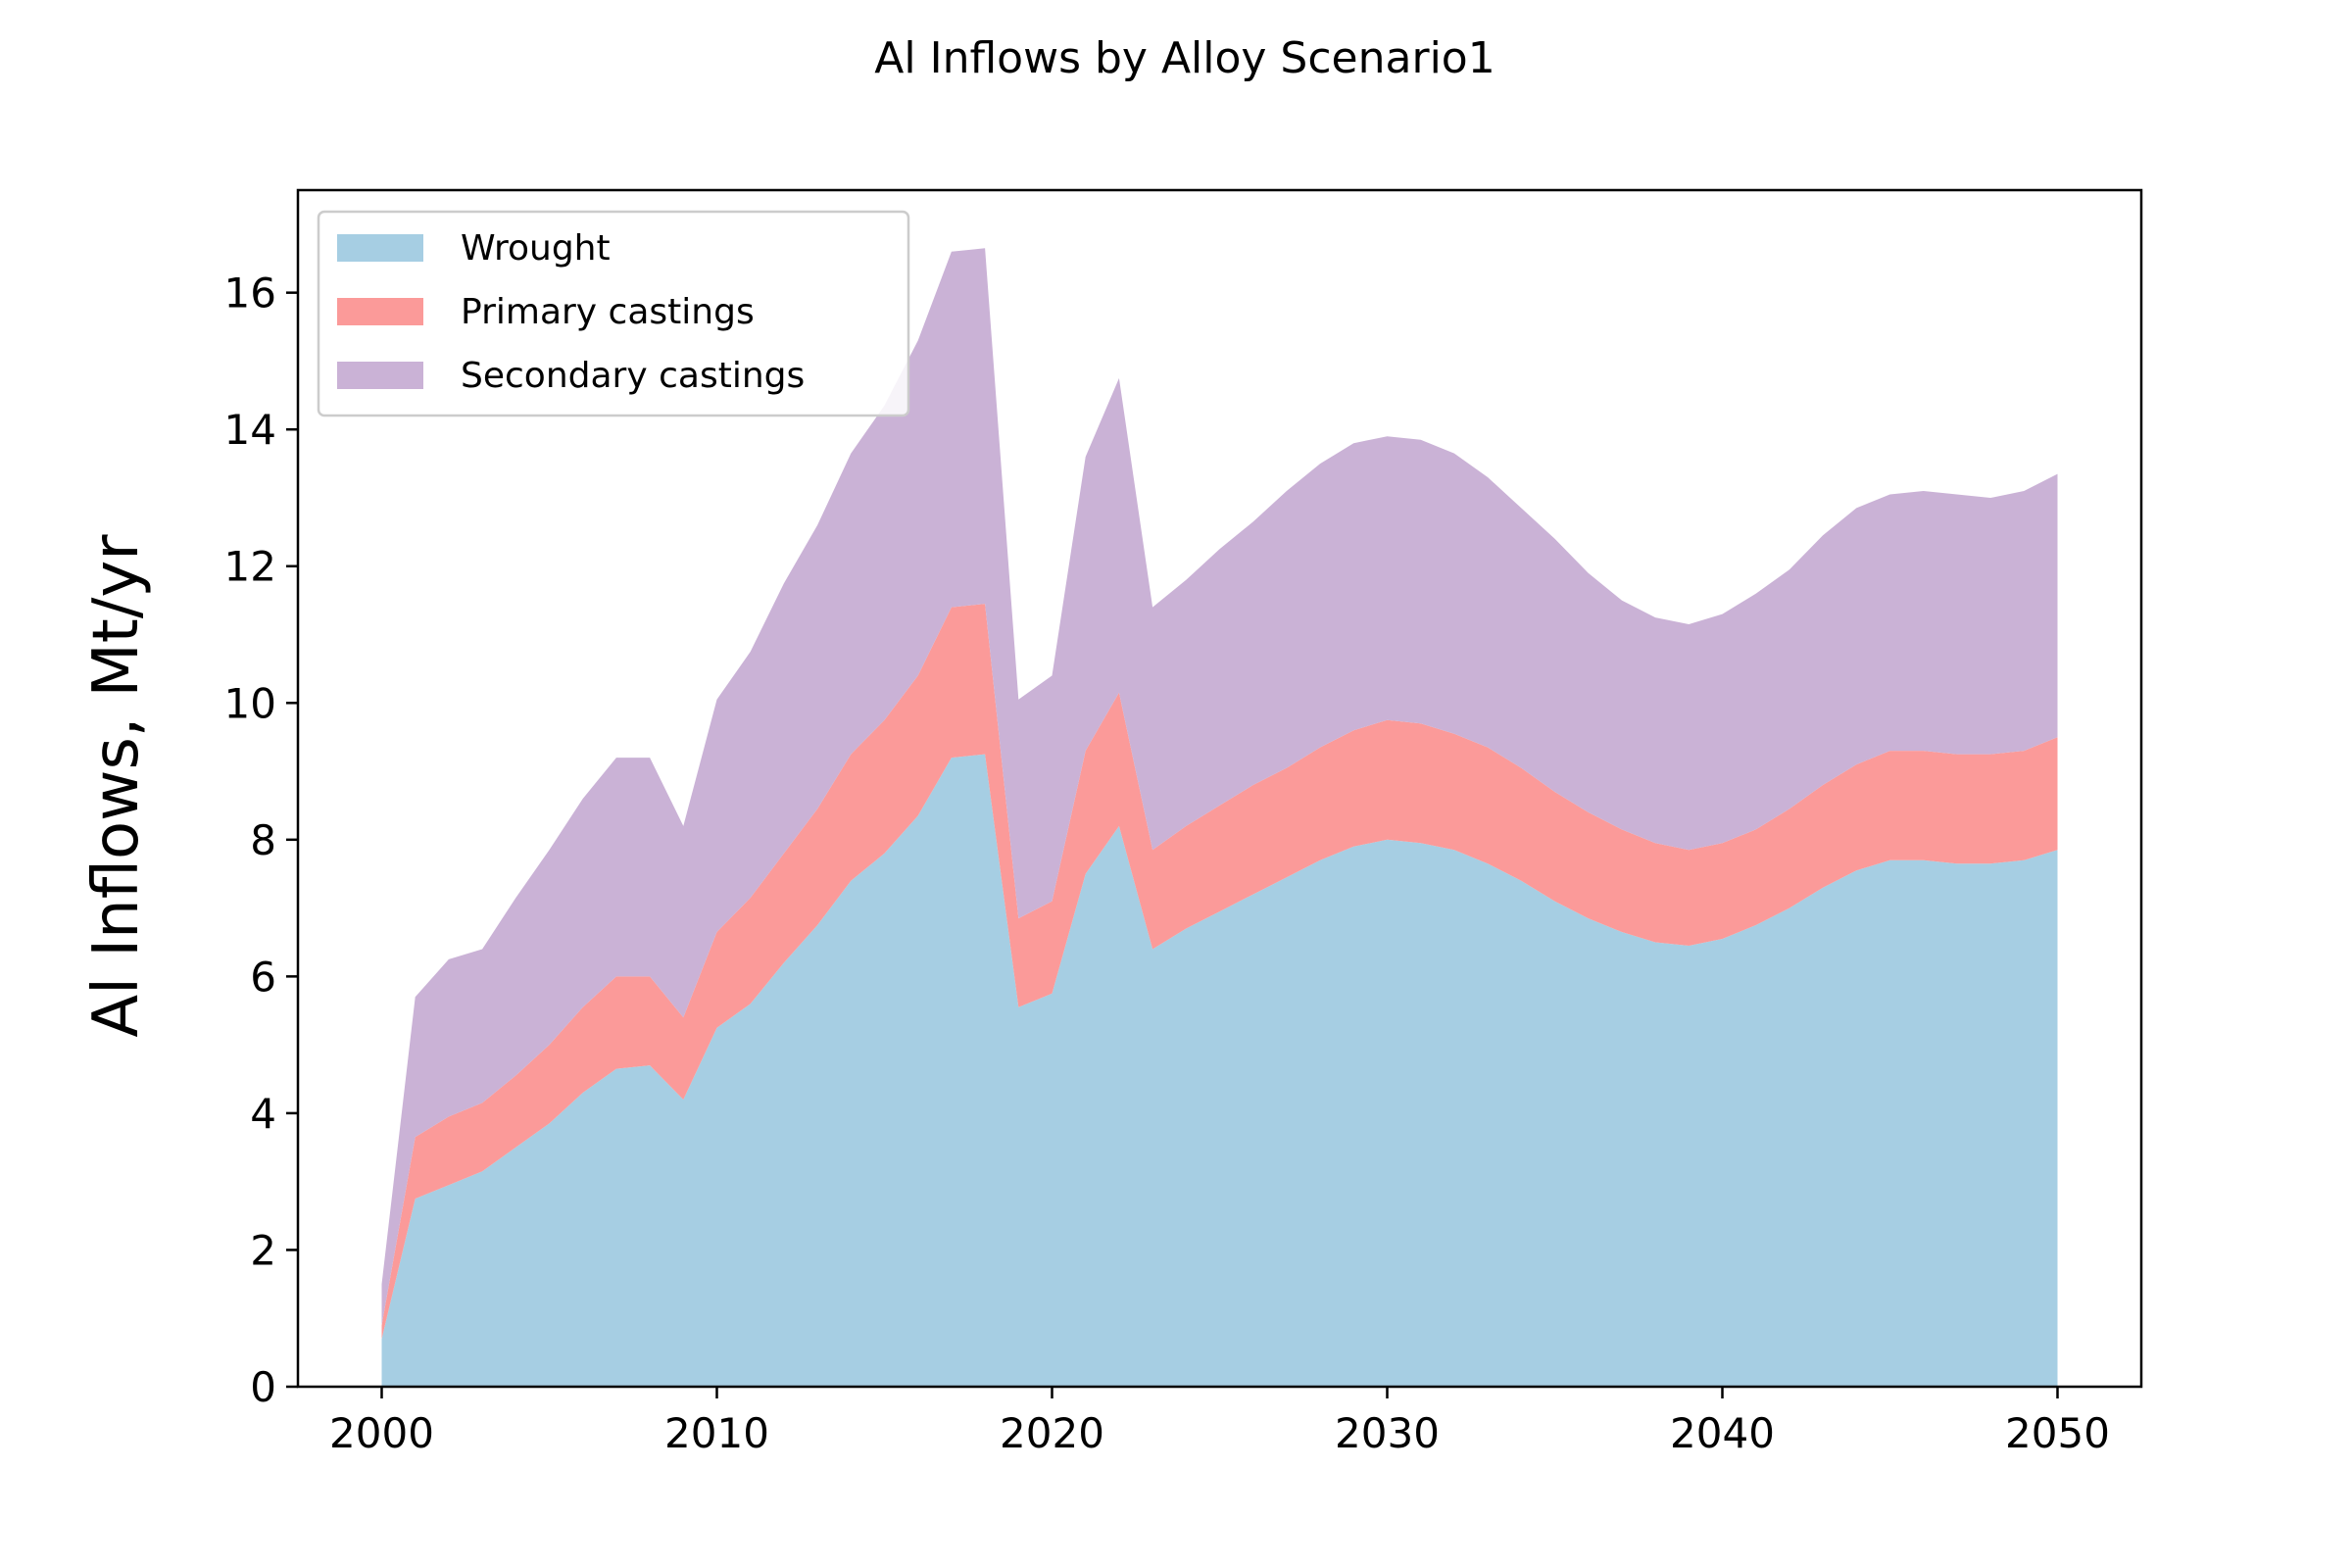 This screenshot has width=2352, height=1568. I want to click on x-tick-label: 2020, so click(1052, 1433).